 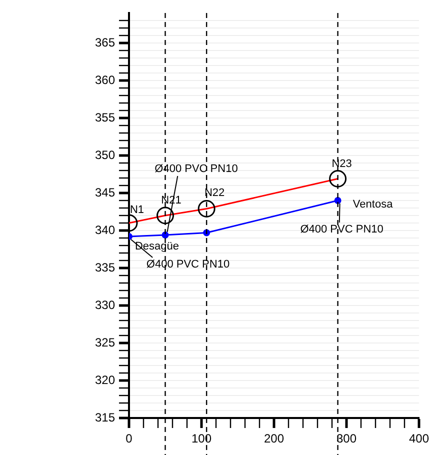 What do you see at coordinates (105, 379) in the screenshot?
I see `y-tick-label: 320` at bounding box center [105, 379].